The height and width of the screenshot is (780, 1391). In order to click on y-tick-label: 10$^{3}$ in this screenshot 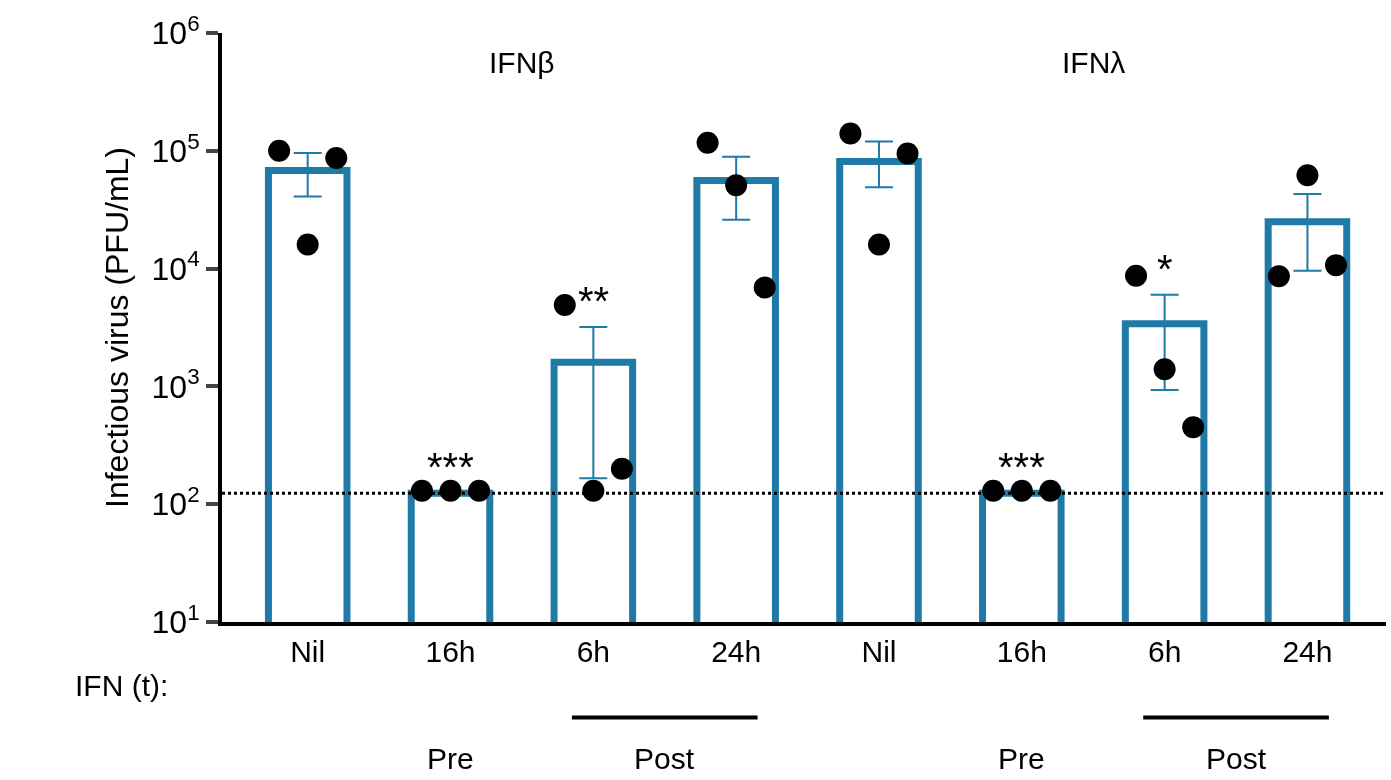, I will do `click(175, 384)`.